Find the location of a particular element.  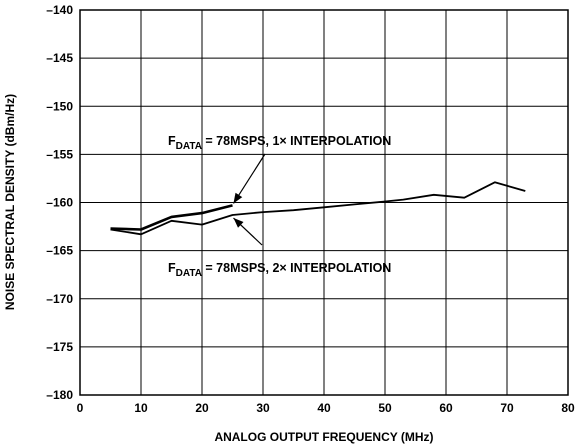

series-2x-interpolation-line is located at coordinates (318, 208).